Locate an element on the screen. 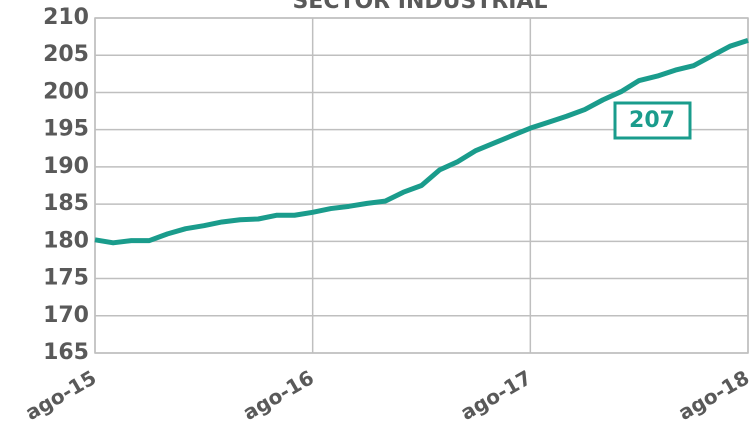  y-tick-label: 195 is located at coordinates (66, 129).